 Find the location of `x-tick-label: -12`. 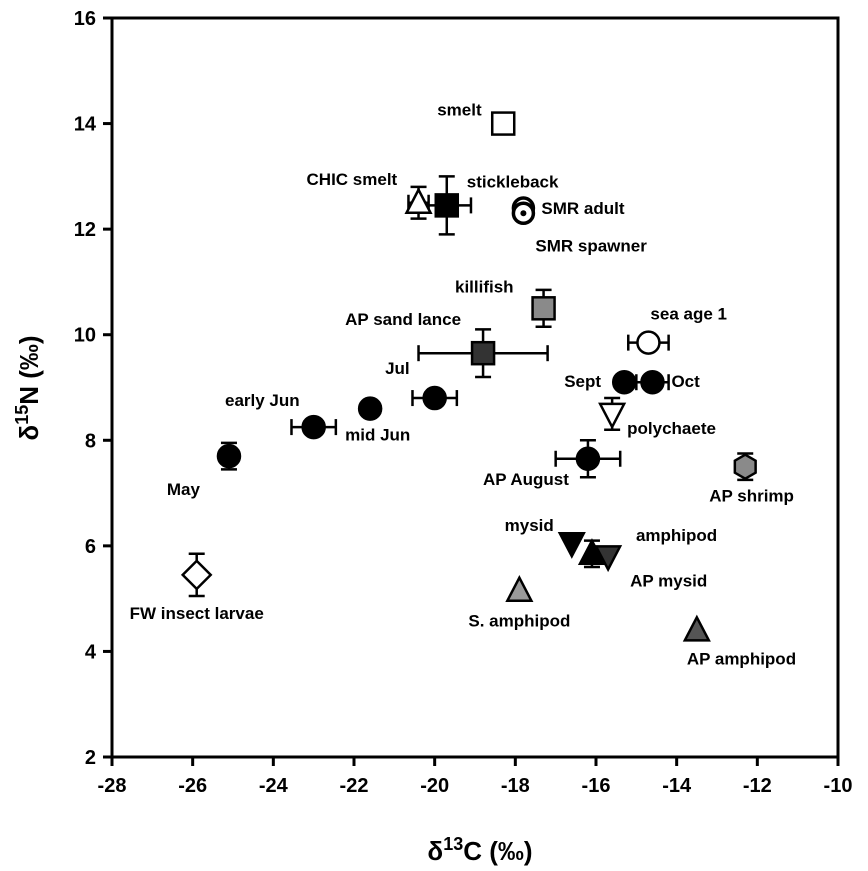

x-tick-label: -12 is located at coordinates (757, 786).